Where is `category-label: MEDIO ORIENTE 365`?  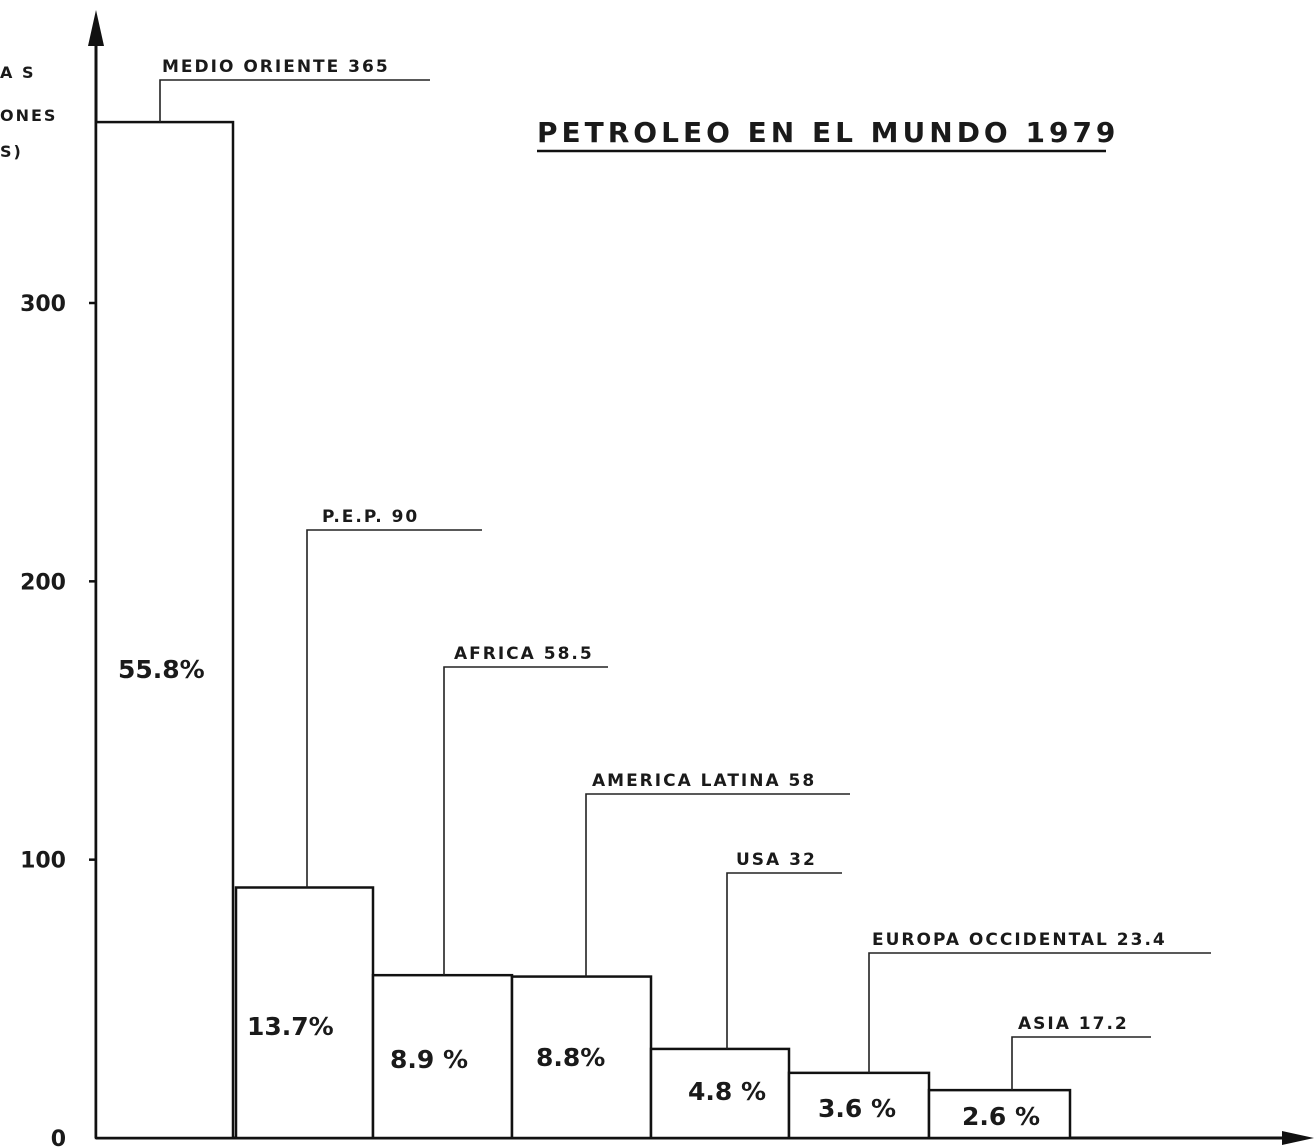 category-label: MEDIO ORIENTE 365 is located at coordinates (276, 67).